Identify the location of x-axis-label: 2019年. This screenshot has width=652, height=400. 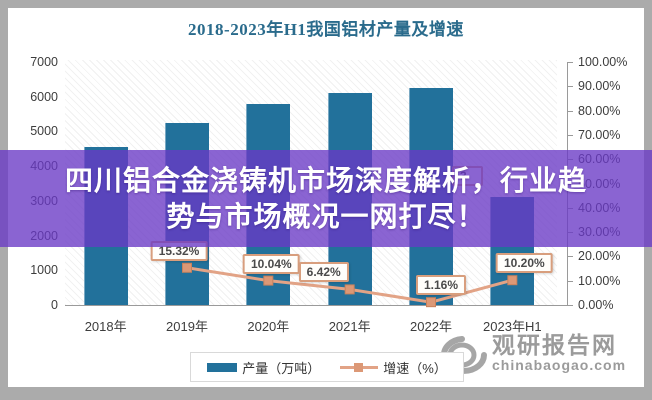
(187, 326).